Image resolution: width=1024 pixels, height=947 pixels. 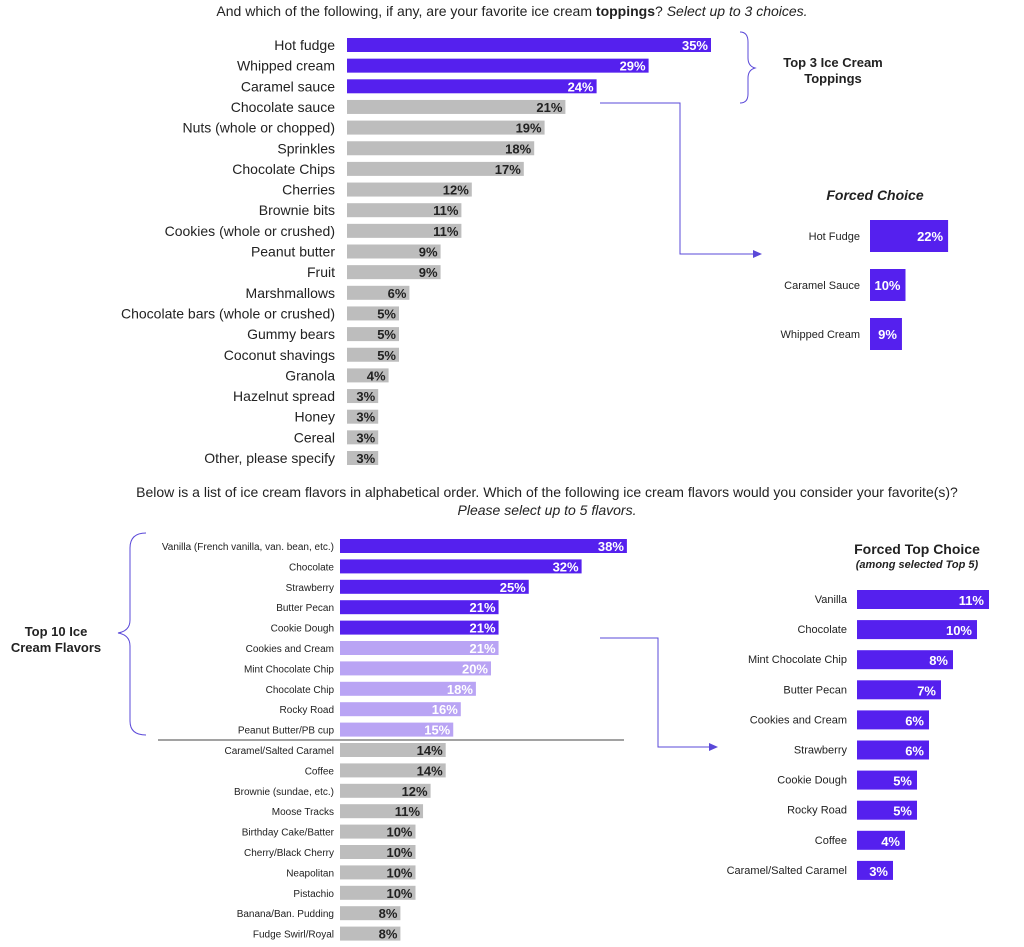 I want to click on topping-category-label: Honey, so click(x=315, y=417).